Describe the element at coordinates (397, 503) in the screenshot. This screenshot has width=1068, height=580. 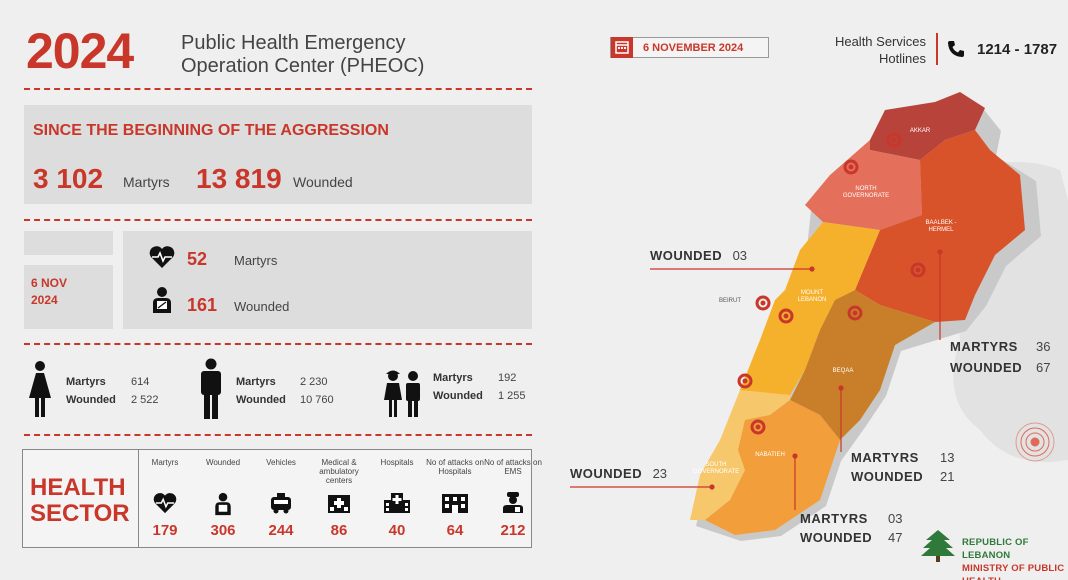
I see `hospital-icon` at that location.